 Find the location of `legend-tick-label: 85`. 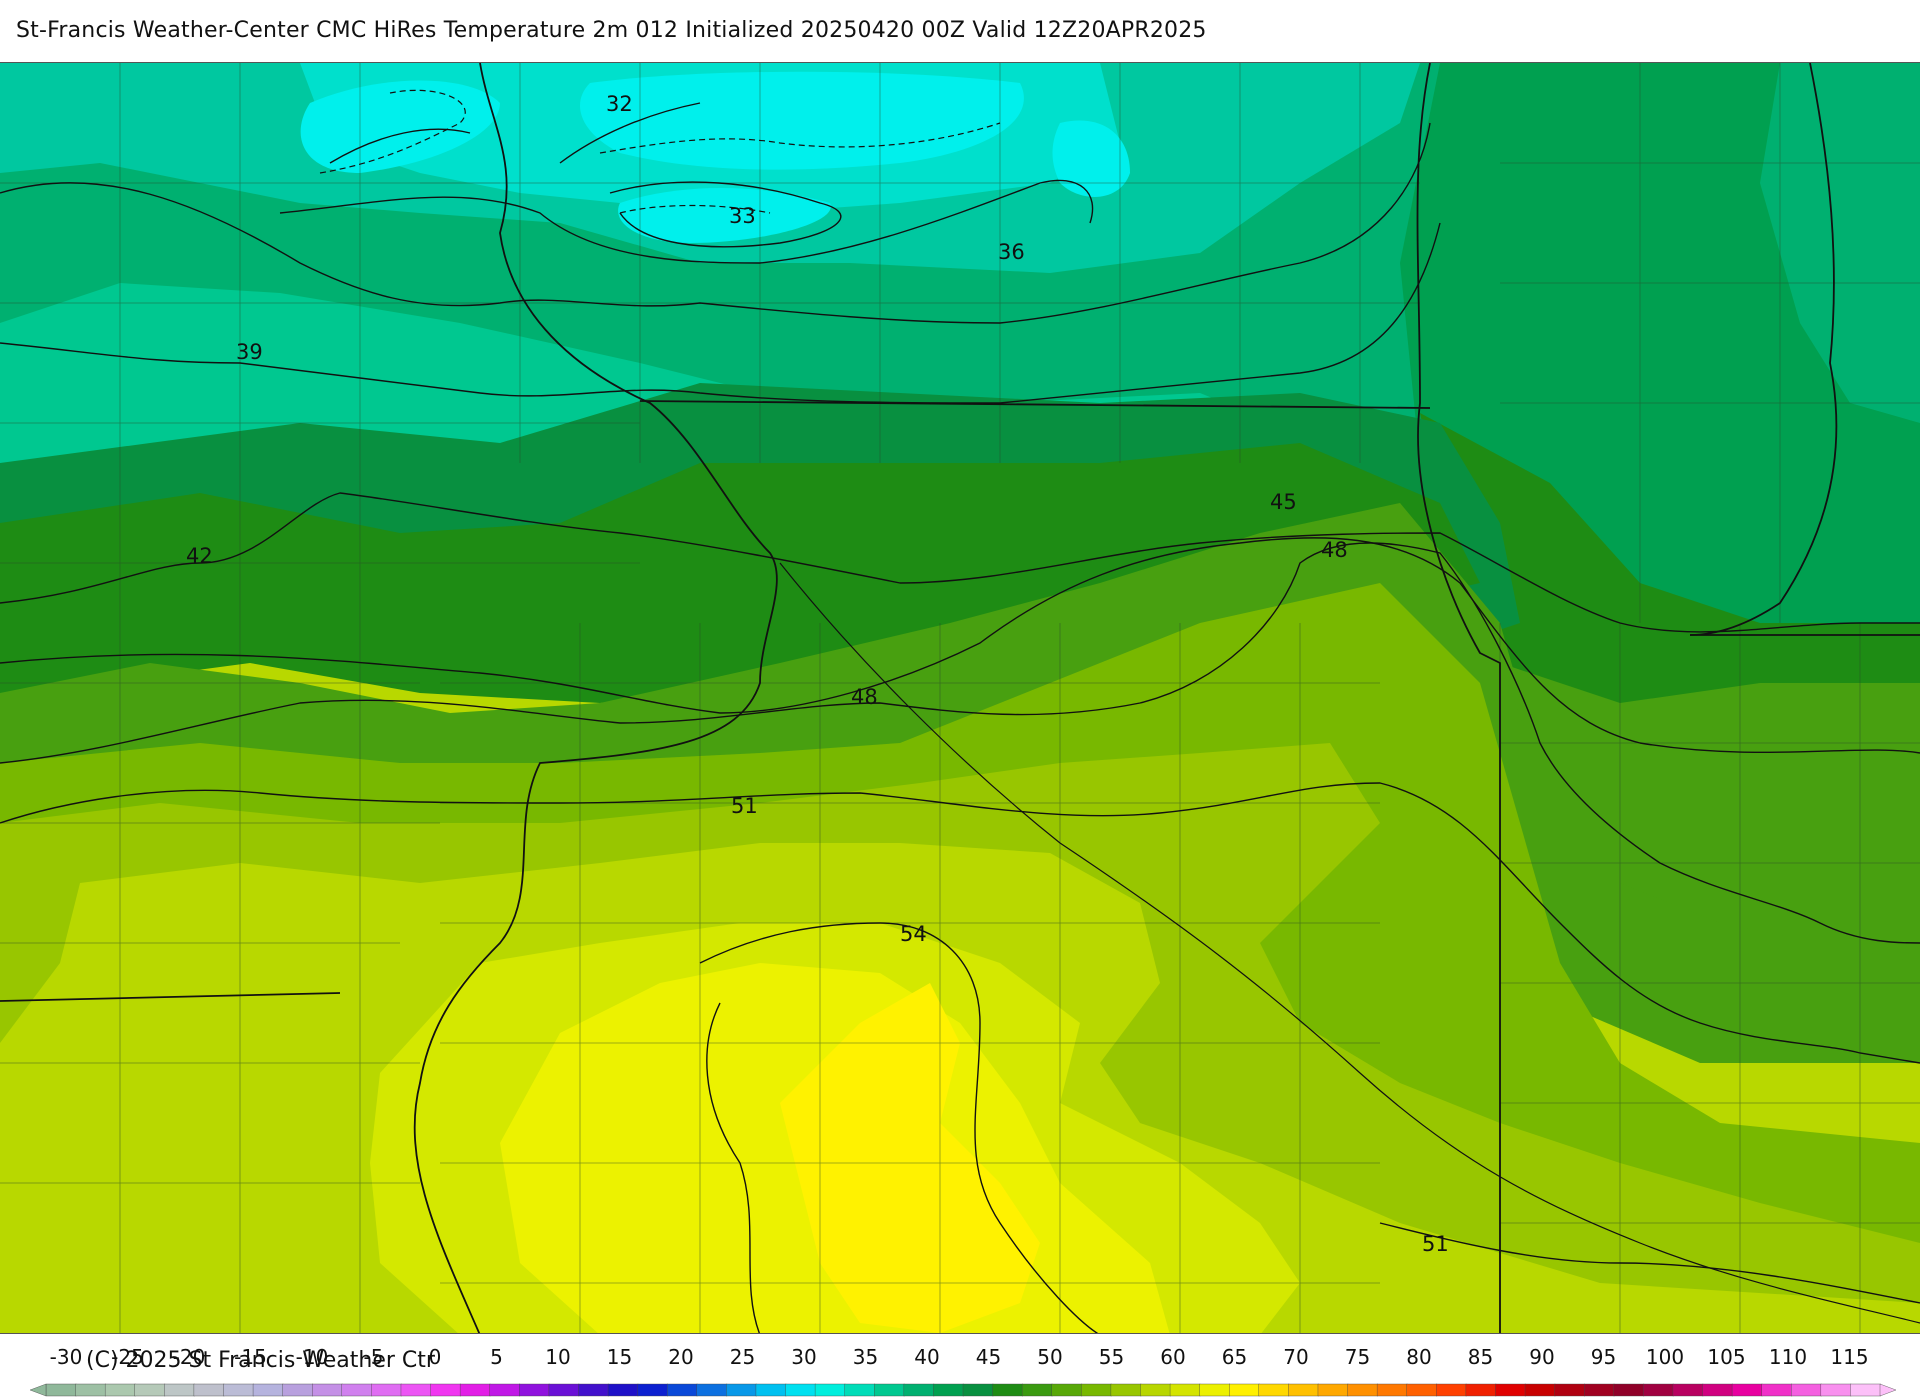

legend-tick-label: 85 is located at coordinates (1480, 1357).